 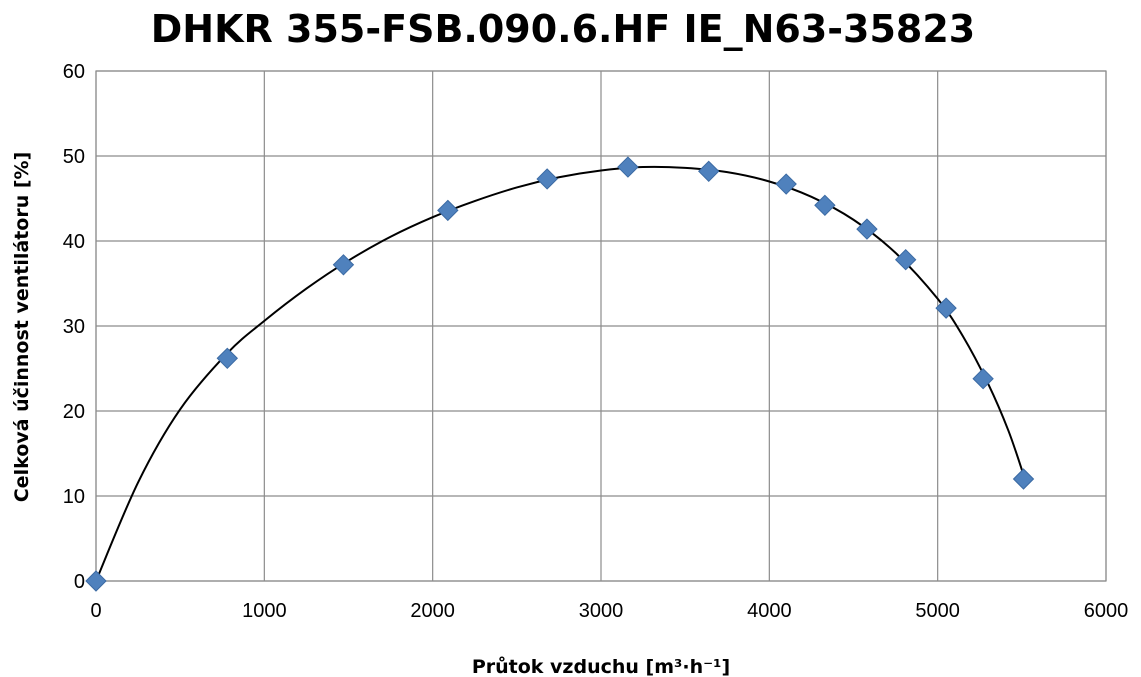 What do you see at coordinates (769, 611) in the screenshot?
I see `x-tick-label: 4000` at bounding box center [769, 611].